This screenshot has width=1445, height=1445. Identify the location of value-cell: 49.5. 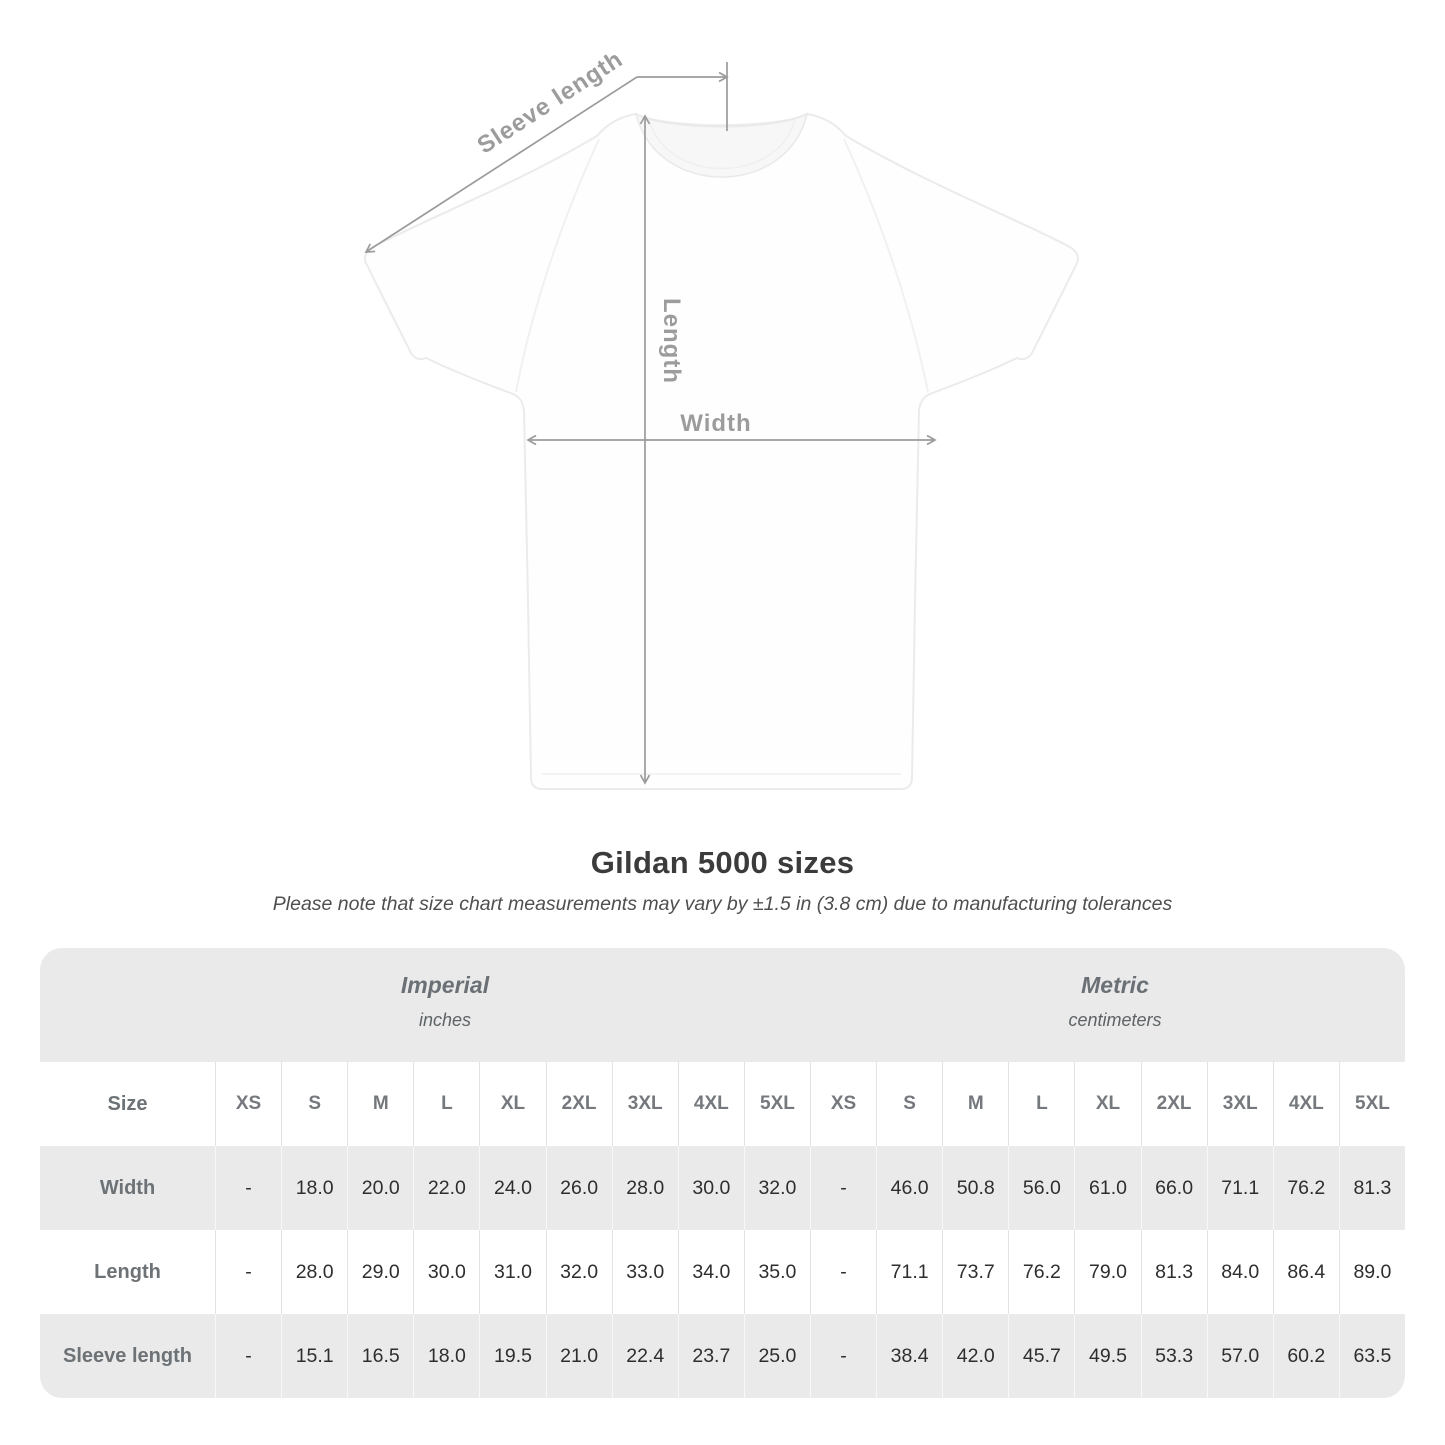
(1107, 1356).